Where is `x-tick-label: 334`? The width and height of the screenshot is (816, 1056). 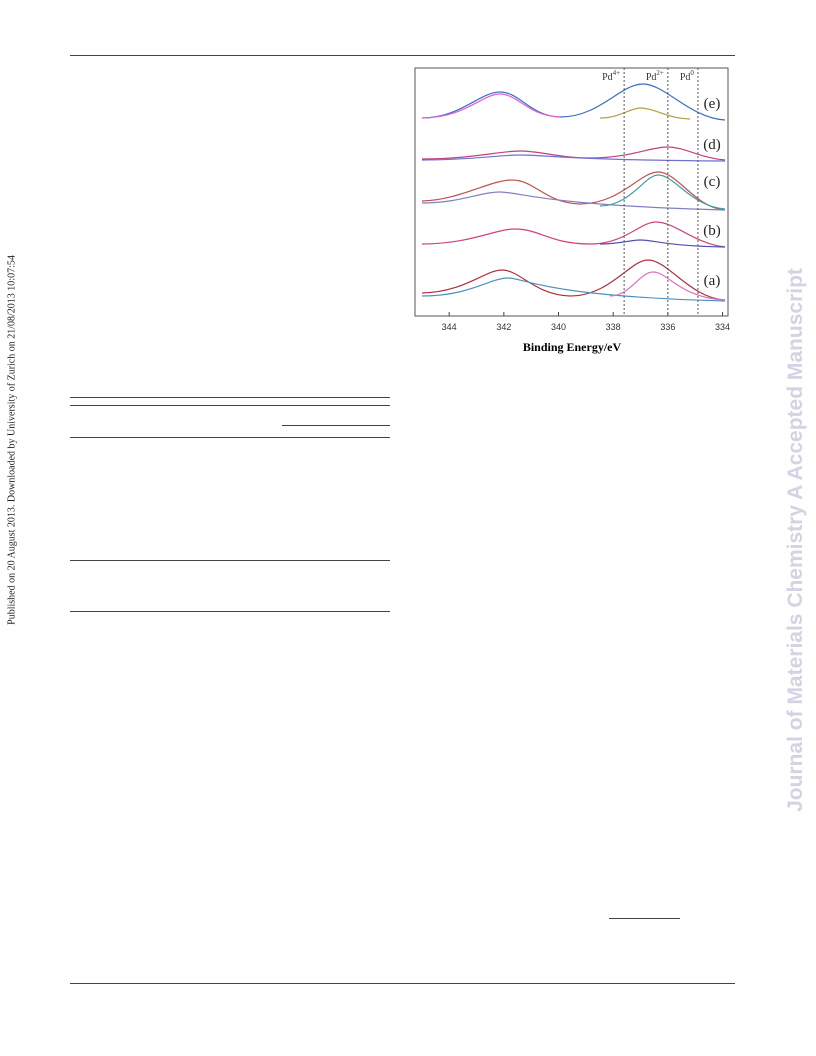 x-tick-label: 334 is located at coordinates (722, 327).